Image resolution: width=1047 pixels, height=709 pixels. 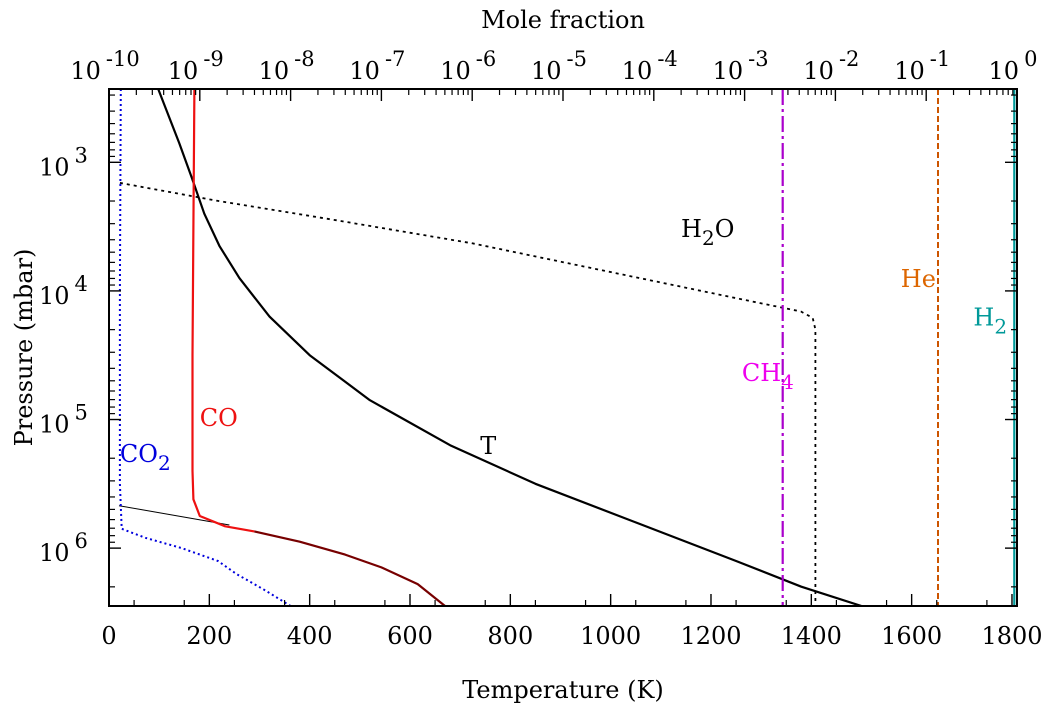 I want to click on x-bottom-tick-label: 1600, so click(x=911, y=636).